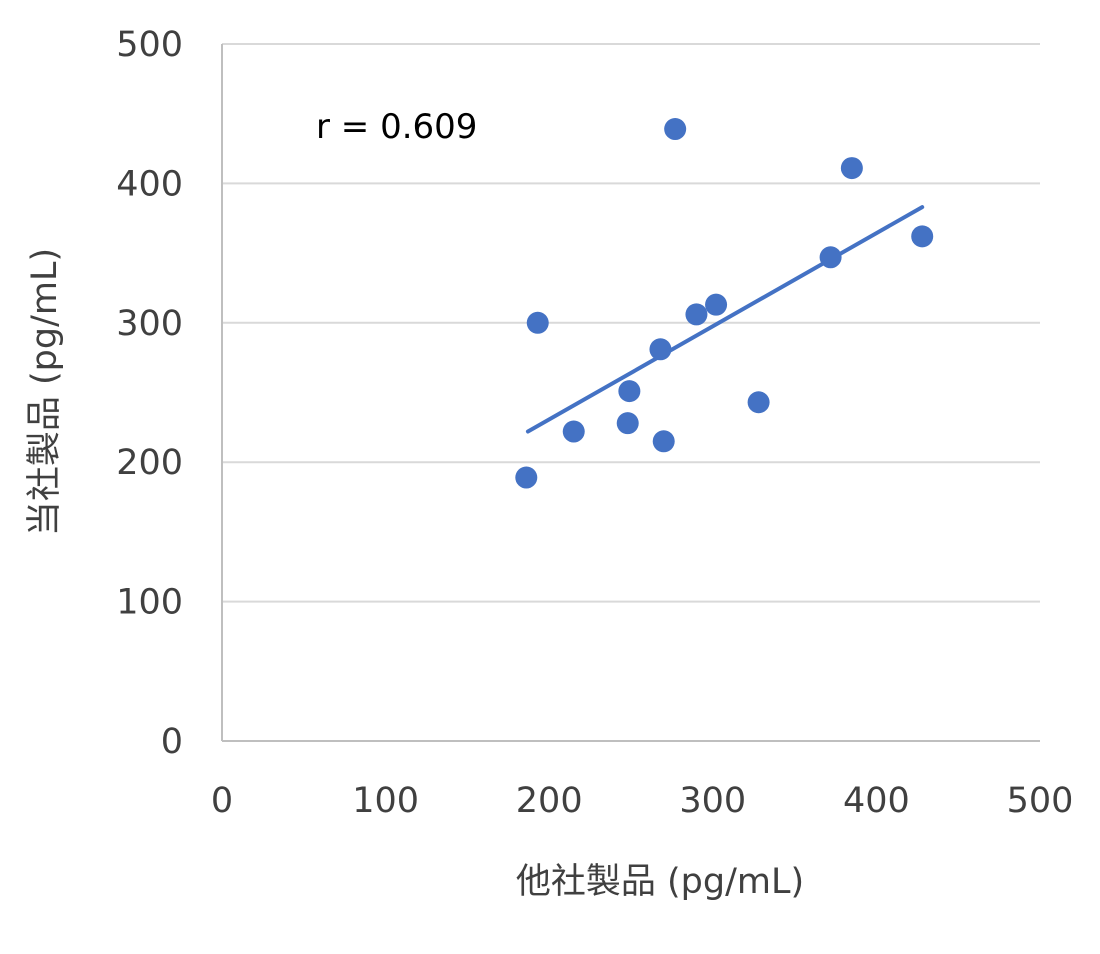  I want to click on y-tick-label-200: 200, so click(149, 463).